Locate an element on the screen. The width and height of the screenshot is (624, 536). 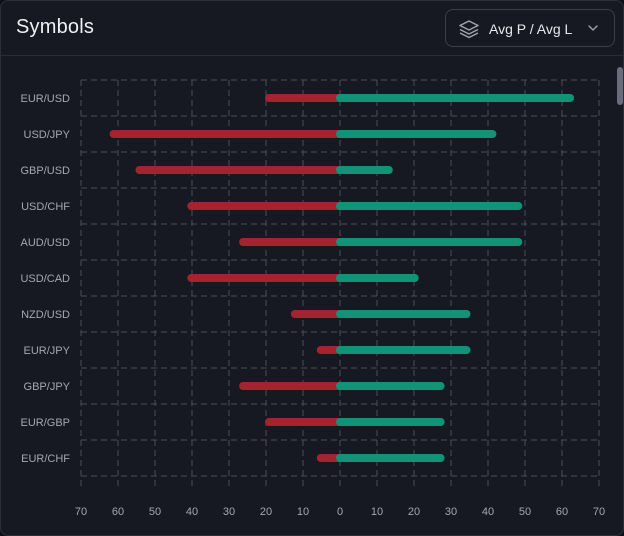
category-label: GBP/JPY is located at coordinates (47, 387).